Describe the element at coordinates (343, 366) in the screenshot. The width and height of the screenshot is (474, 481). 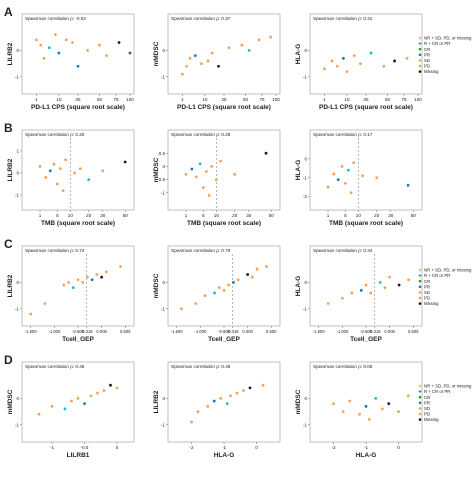
I see `panel-title: Spearman correlation ρ: 0.05` at that location.